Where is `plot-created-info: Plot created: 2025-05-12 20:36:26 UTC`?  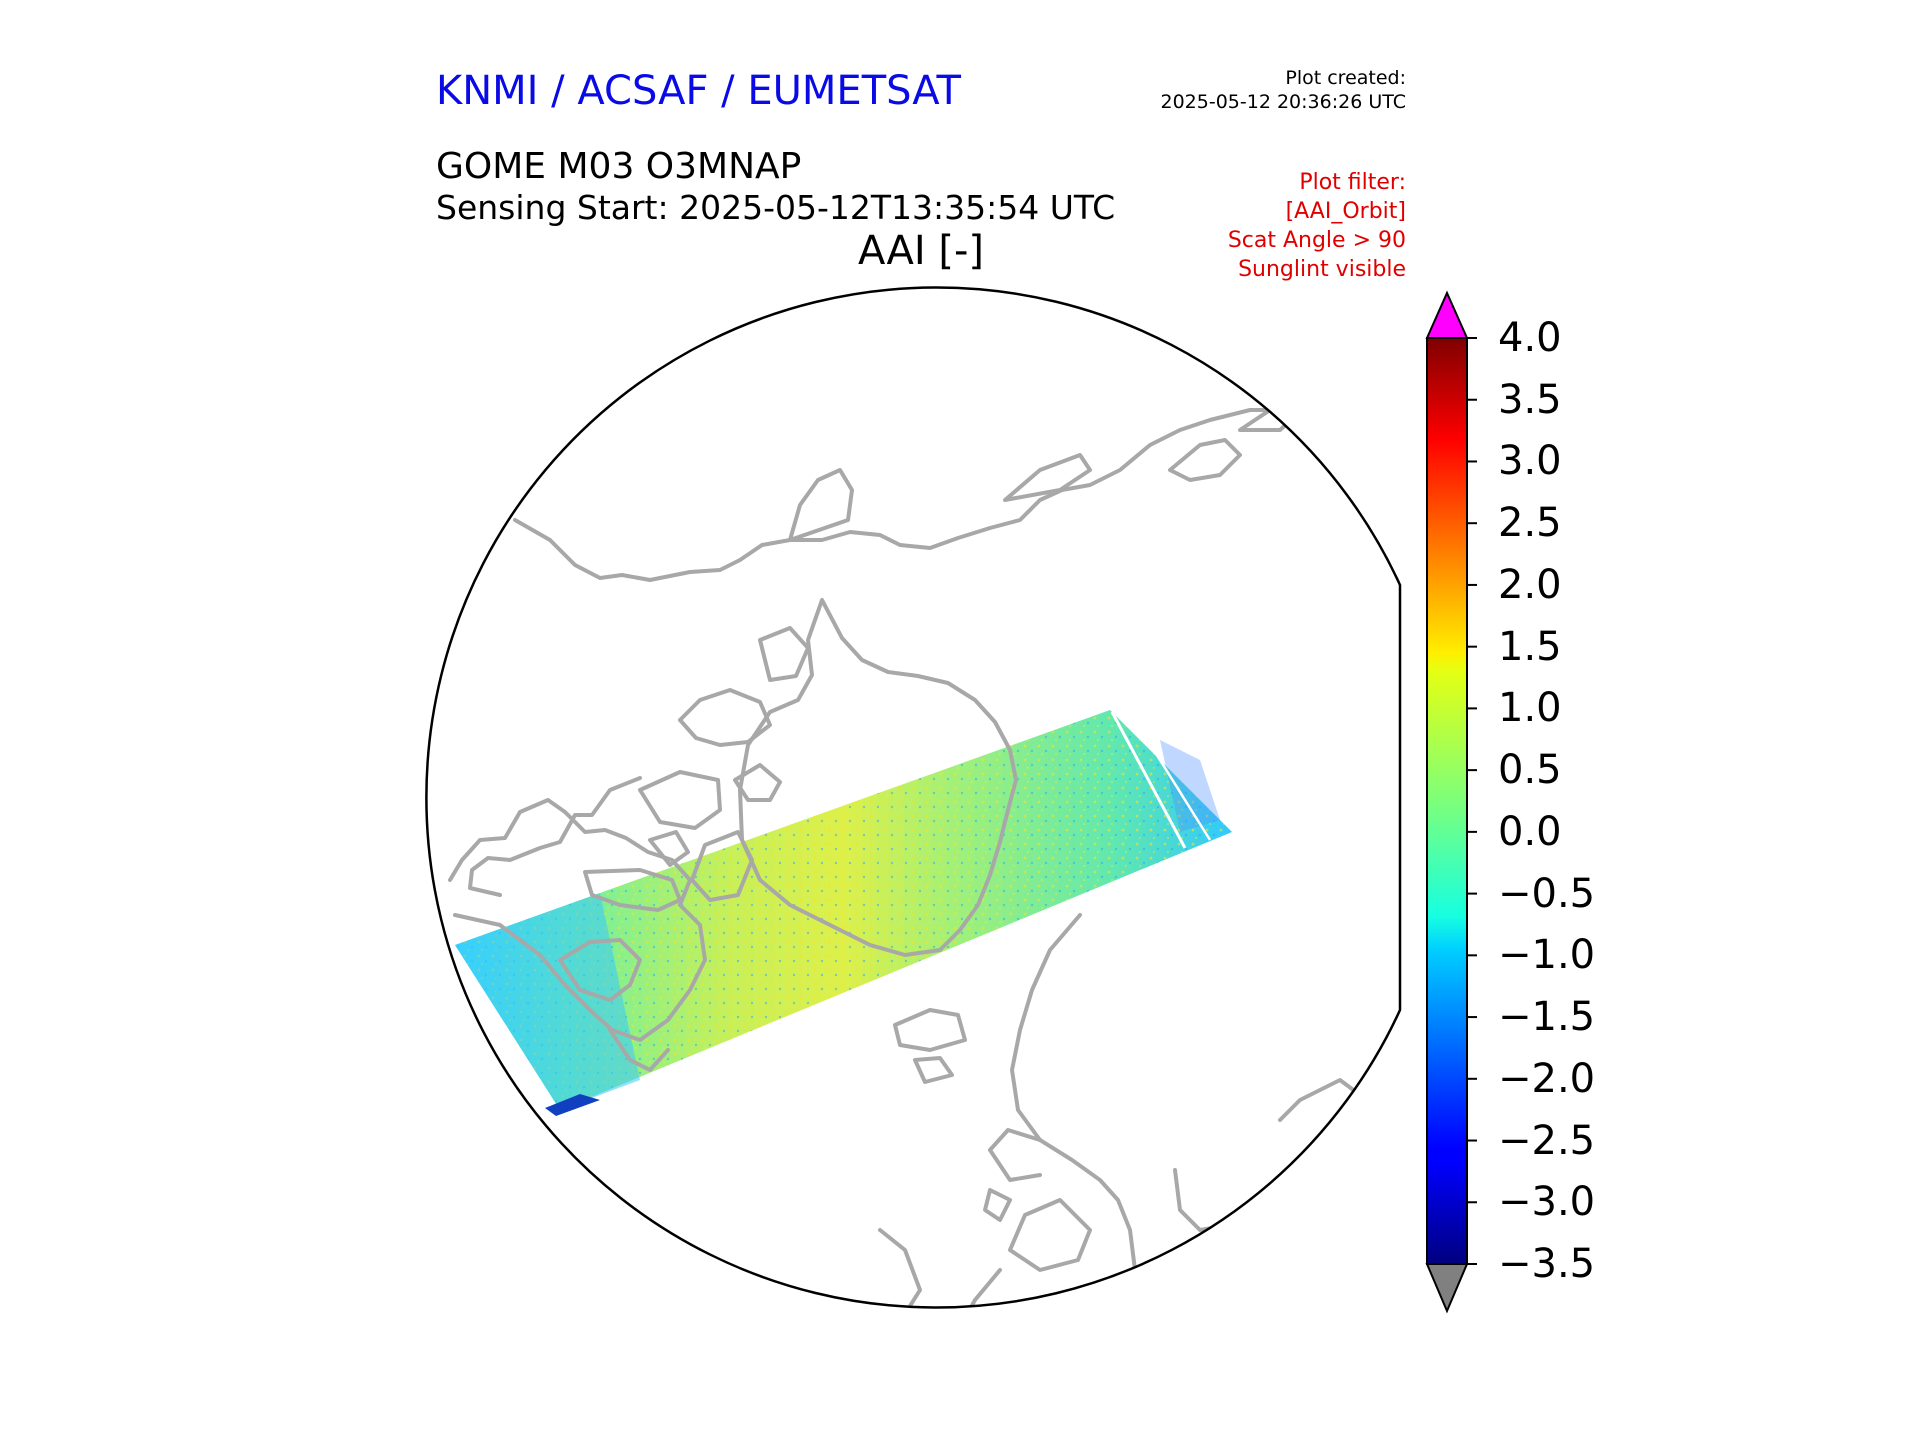 plot-created-info: Plot created: 2025-05-12 20:36:26 UTC is located at coordinates (1284, 90).